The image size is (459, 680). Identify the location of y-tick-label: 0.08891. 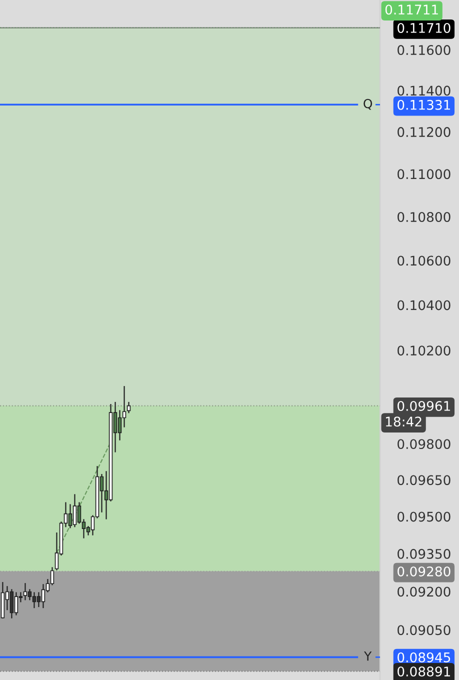
(424, 671).